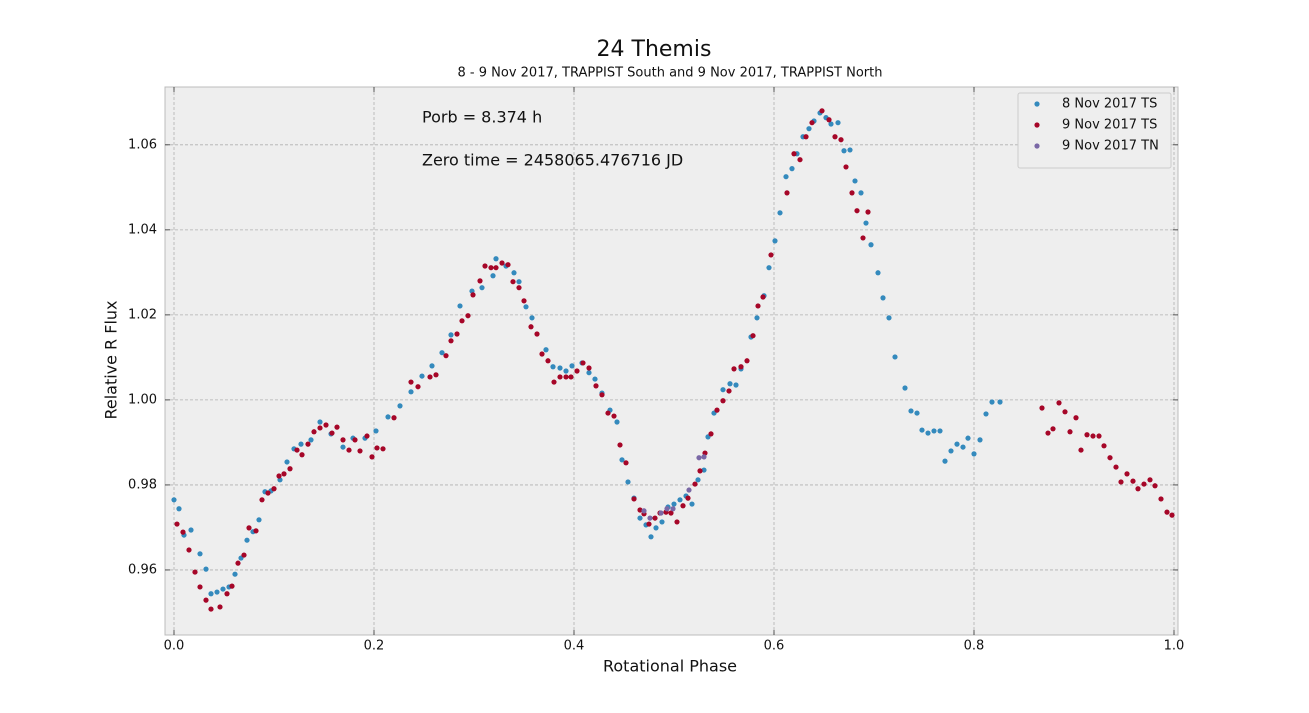 The width and height of the screenshot is (1309, 713). What do you see at coordinates (482, 117) in the screenshot?
I see `annotation: Porb = 8.374 h` at bounding box center [482, 117].